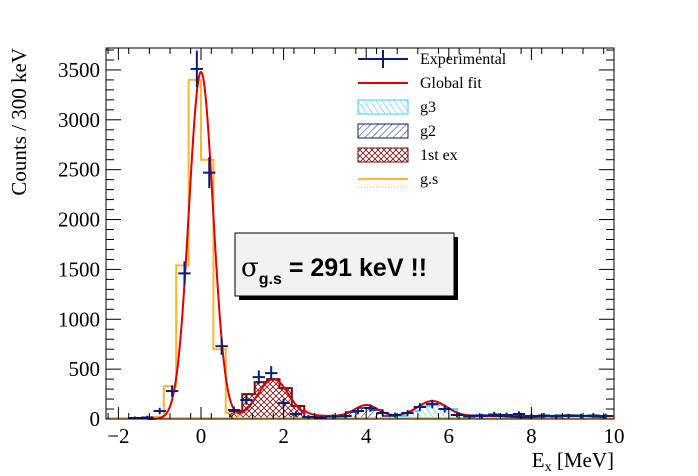 This screenshot has width=698, height=476. I want to click on y-tick-label: 3000, so click(79, 120).